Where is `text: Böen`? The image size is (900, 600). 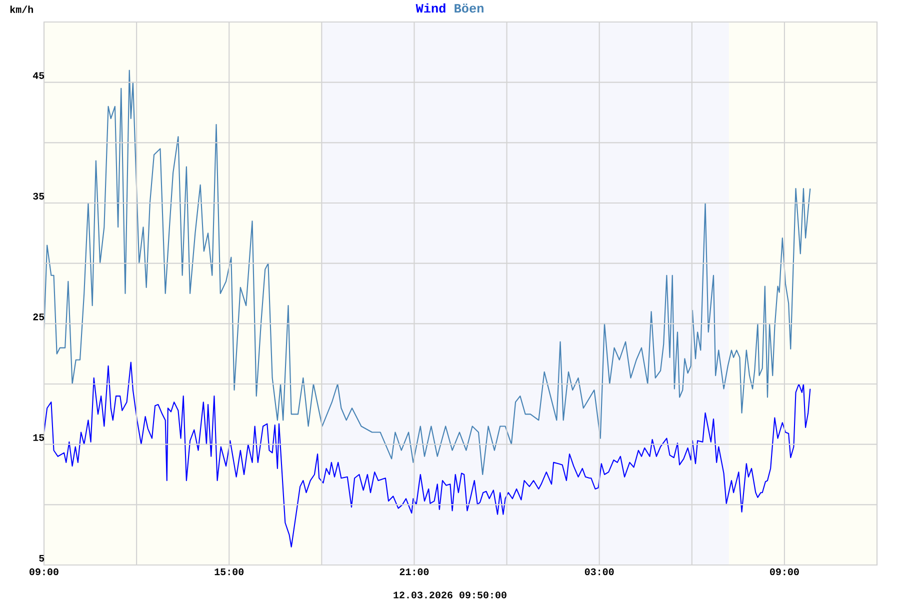
text: Böen is located at coordinates (469, 8).